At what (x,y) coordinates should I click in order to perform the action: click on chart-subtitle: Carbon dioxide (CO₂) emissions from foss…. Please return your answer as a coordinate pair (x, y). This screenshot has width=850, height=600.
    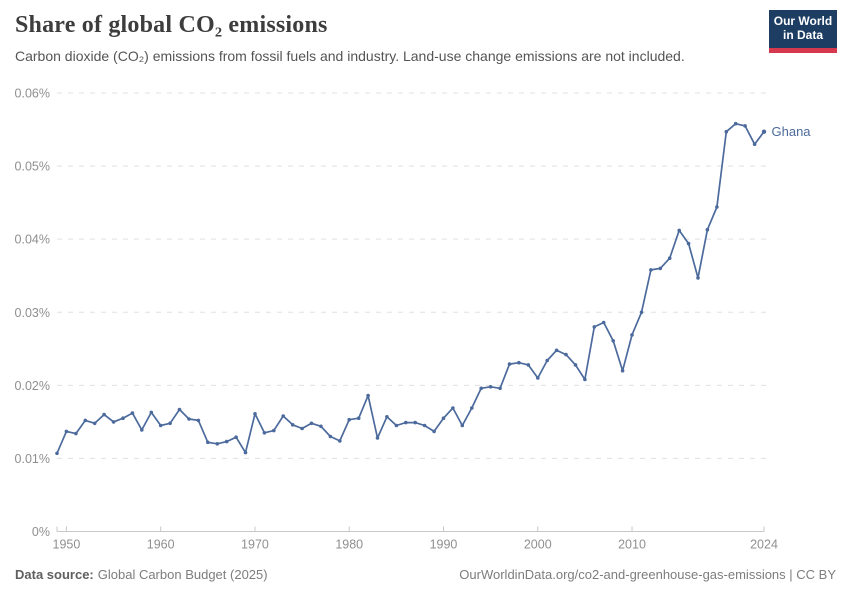
    Looking at the image, I should click on (350, 56).